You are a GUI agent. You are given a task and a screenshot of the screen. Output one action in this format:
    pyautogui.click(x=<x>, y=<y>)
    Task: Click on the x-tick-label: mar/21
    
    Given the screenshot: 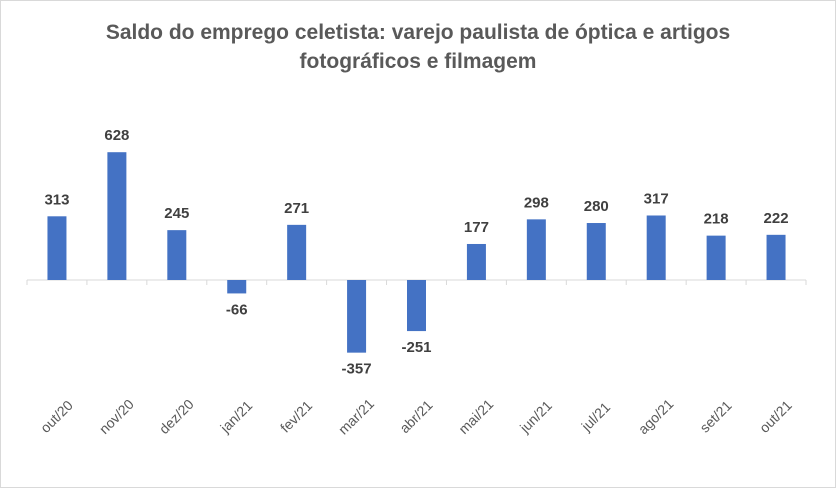 What is the action you would take?
    pyautogui.click(x=356, y=416)
    